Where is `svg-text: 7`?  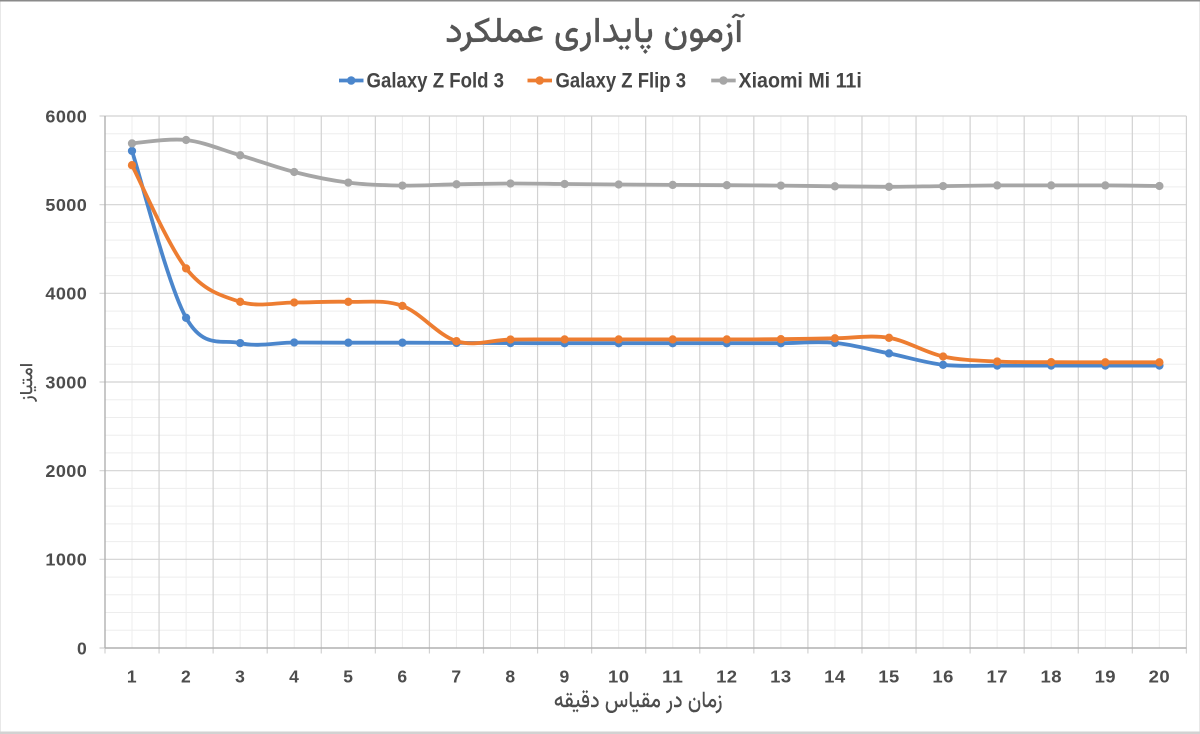 svg-text: 7 is located at coordinates (456, 677).